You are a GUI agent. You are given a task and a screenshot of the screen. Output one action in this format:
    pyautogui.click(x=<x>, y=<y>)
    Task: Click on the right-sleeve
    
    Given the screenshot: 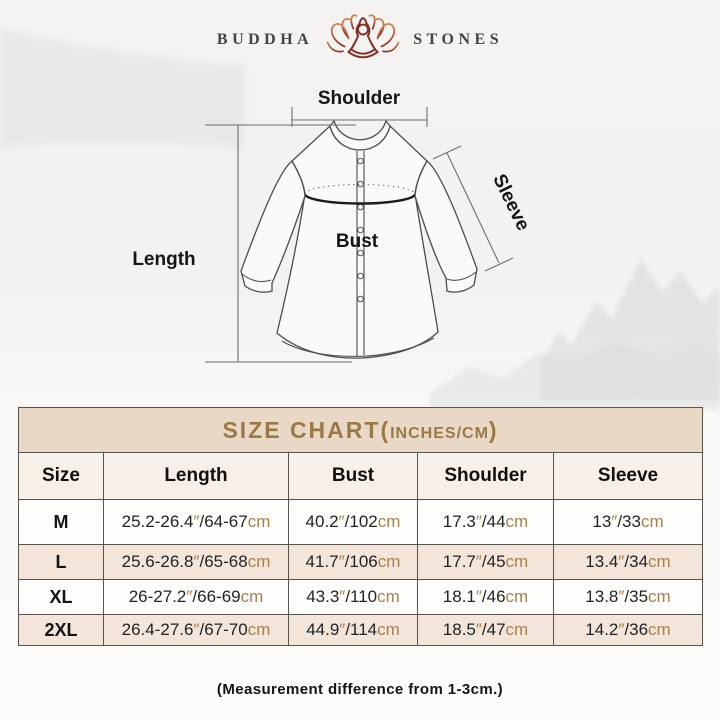 What is the action you would take?
    pyautogui.click(x=446, y=226)
    